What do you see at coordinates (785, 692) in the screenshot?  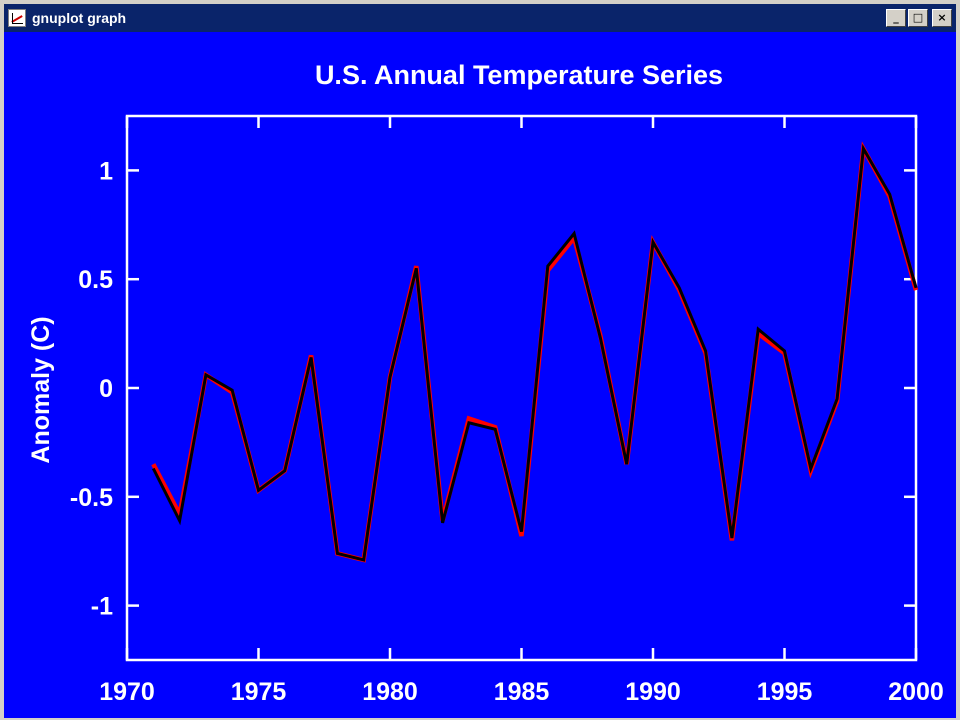 I see `x-tick-label: 1995` at bounding box center [785, 692].